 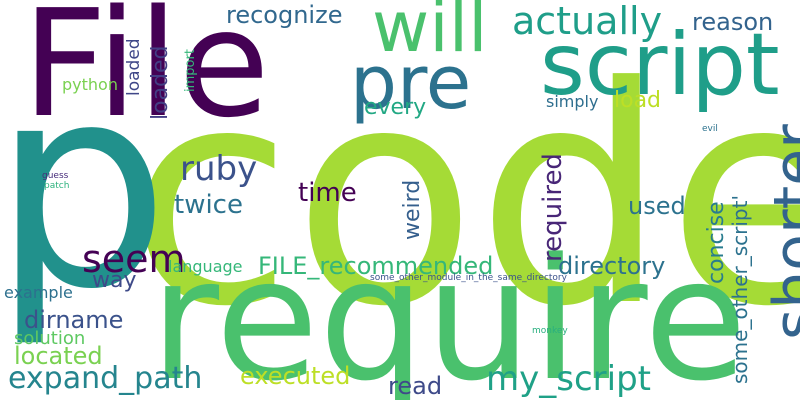 I want to click on word-executed: executed, so click(x=295, y=376).